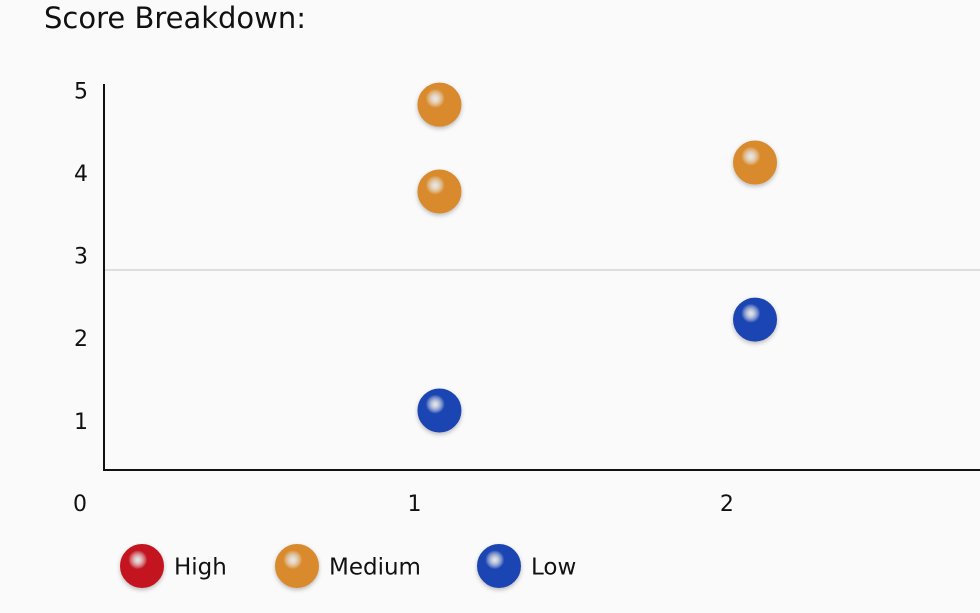  I want to click on y-tick-label: 3, so click(81, 257).